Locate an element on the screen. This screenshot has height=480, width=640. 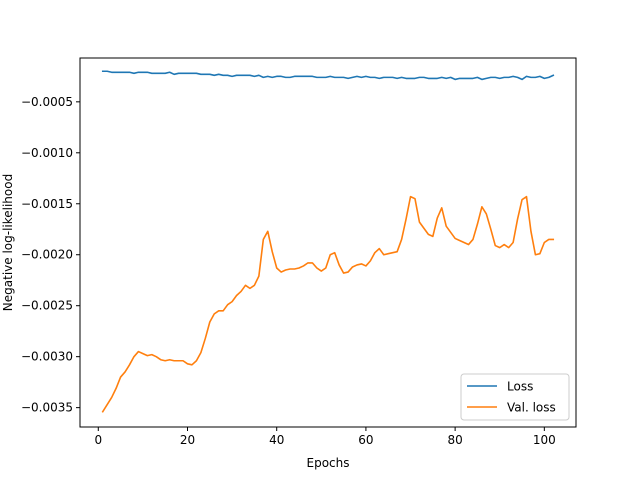
x-tick-label: 60 is located at coordinates (365, 440).